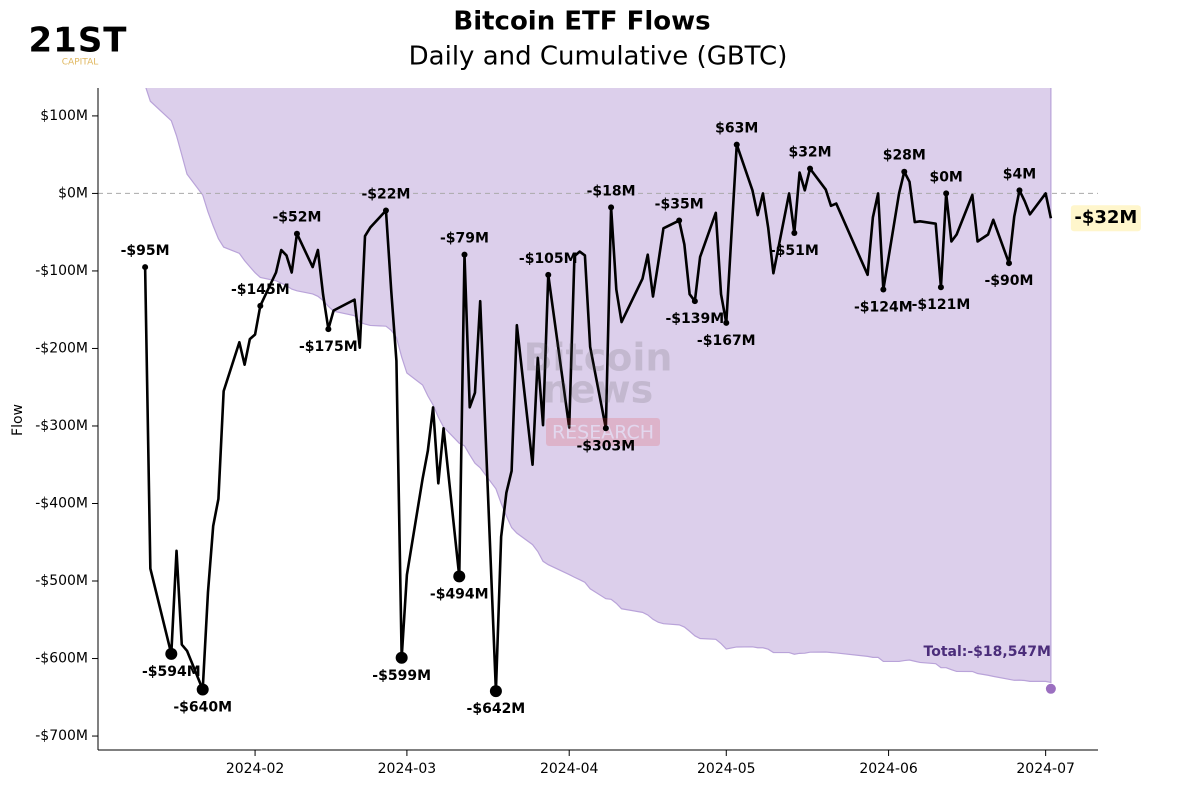 This screenshot has height=786, width=1200. What do you see at coordinates (679, 205) in the screenshot?
I see `data-label: -$35M` at bounding box center [679, 205].